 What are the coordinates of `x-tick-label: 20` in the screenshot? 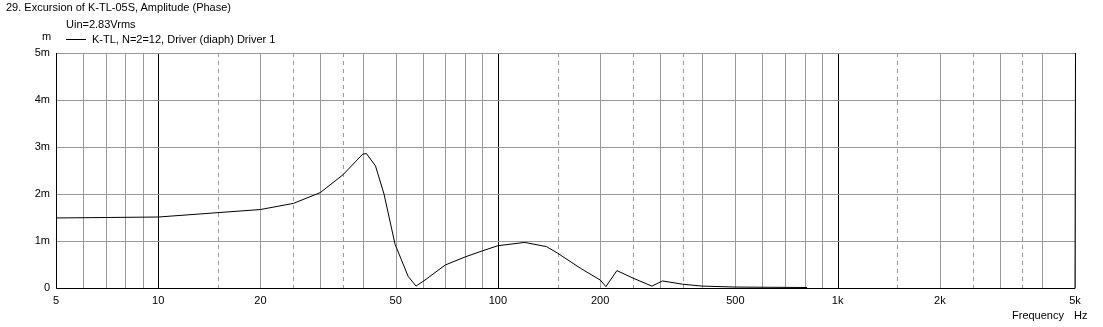 It's located at (260, 299).